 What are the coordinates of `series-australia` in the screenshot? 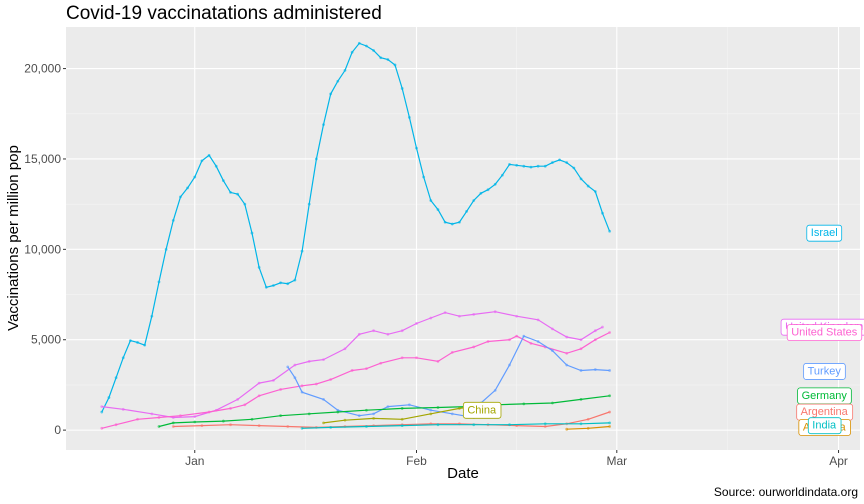 It's located at (588, 428).